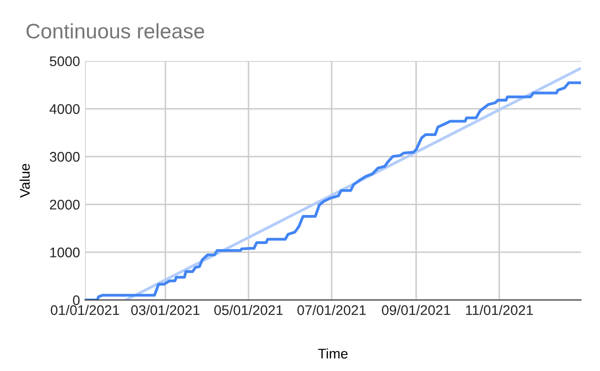 This screenshot has width=600, height=371. I want to click on y-axis-title: Value, so click(25, 181).